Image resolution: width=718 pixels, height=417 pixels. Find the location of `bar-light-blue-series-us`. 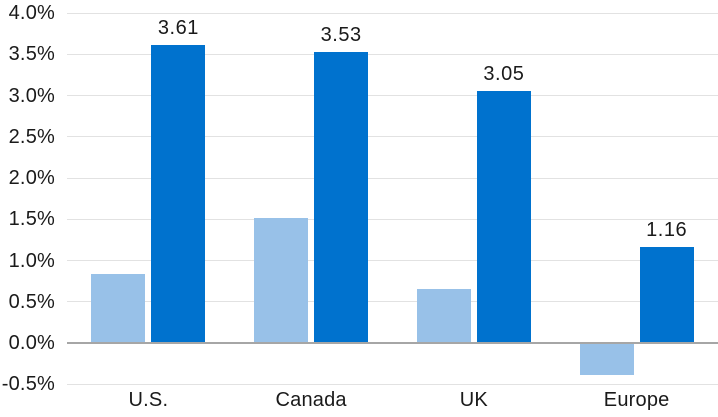

bar-light-blue-series-us is located at coordinates (118, 308).